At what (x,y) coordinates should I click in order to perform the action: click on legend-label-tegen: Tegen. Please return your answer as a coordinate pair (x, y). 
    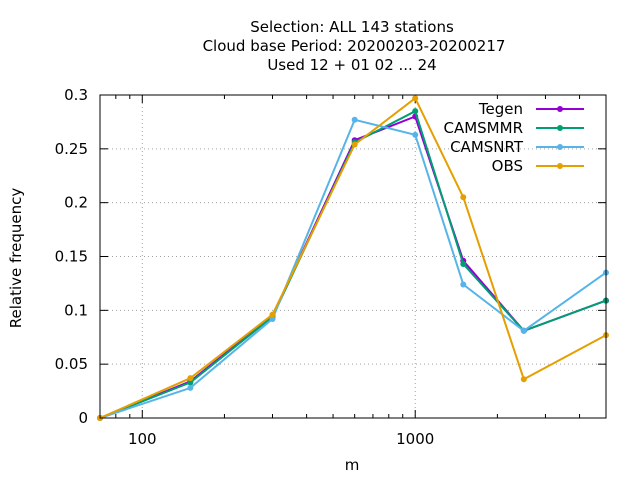
    Looking at the image, I should click on (500, 109).